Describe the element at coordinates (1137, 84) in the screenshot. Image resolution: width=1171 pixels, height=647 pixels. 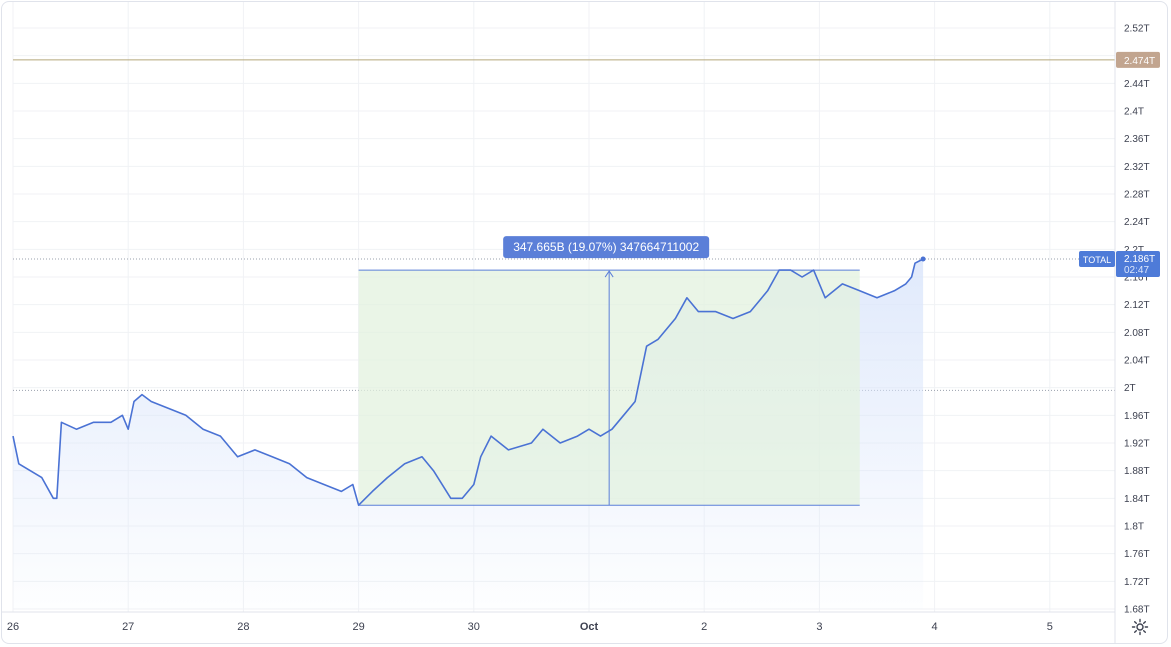
I see `y-tick-label: 2.44T` at that location.